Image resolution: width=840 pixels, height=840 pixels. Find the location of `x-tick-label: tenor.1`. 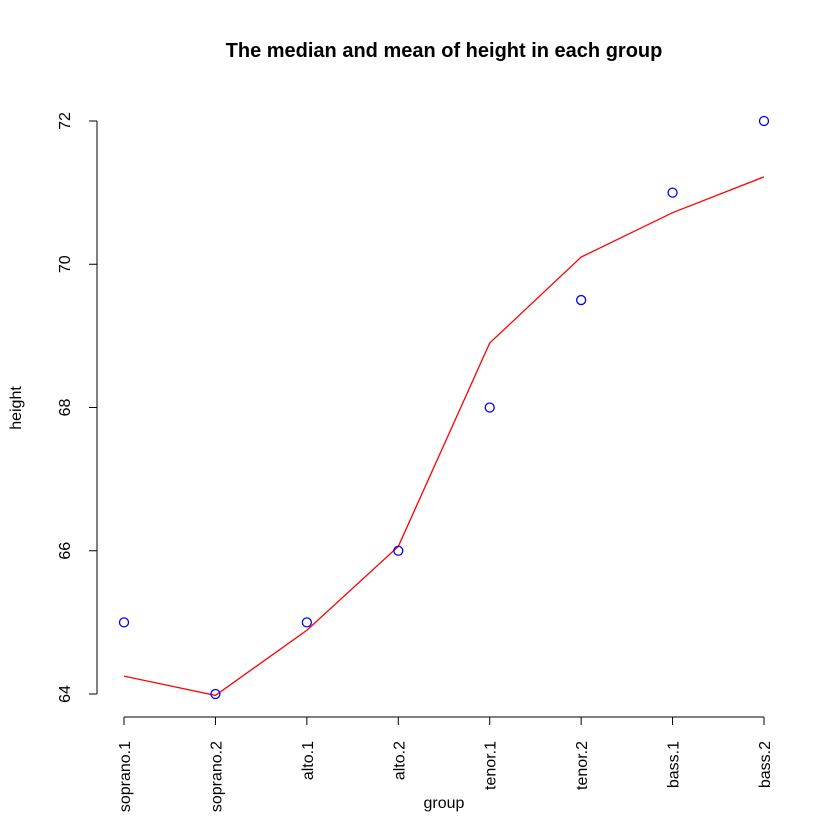

x-tick-label: tenor.1 is located at coordinates (491, 765).